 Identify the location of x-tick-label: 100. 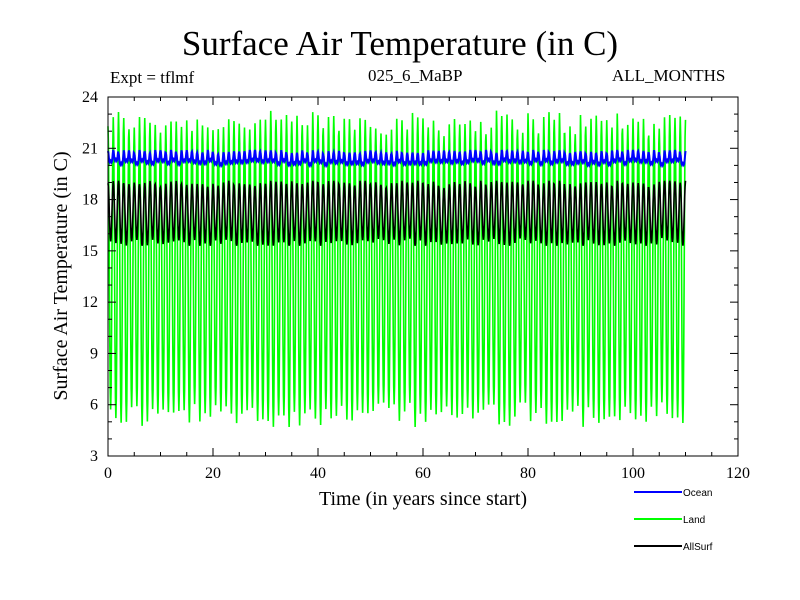
(633, 473).